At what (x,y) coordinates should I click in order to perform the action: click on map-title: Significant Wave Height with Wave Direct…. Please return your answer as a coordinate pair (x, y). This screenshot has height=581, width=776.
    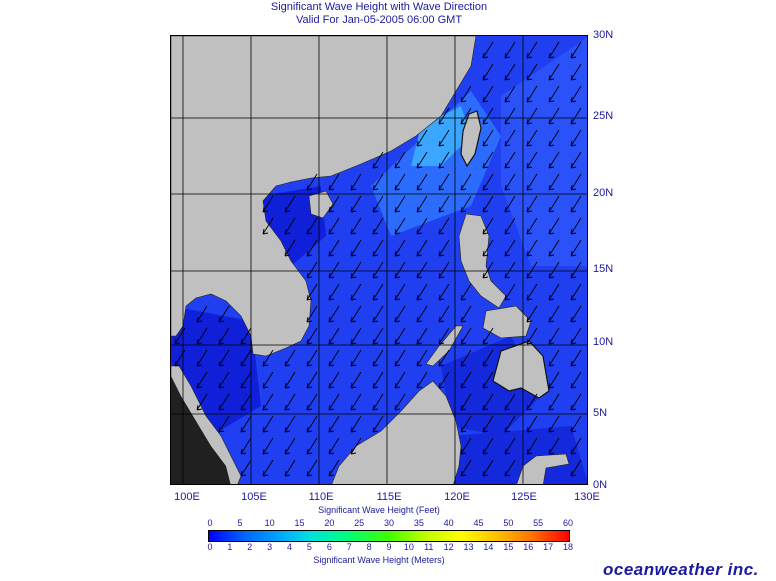
    Looking at the image, I should click on (379, 7).